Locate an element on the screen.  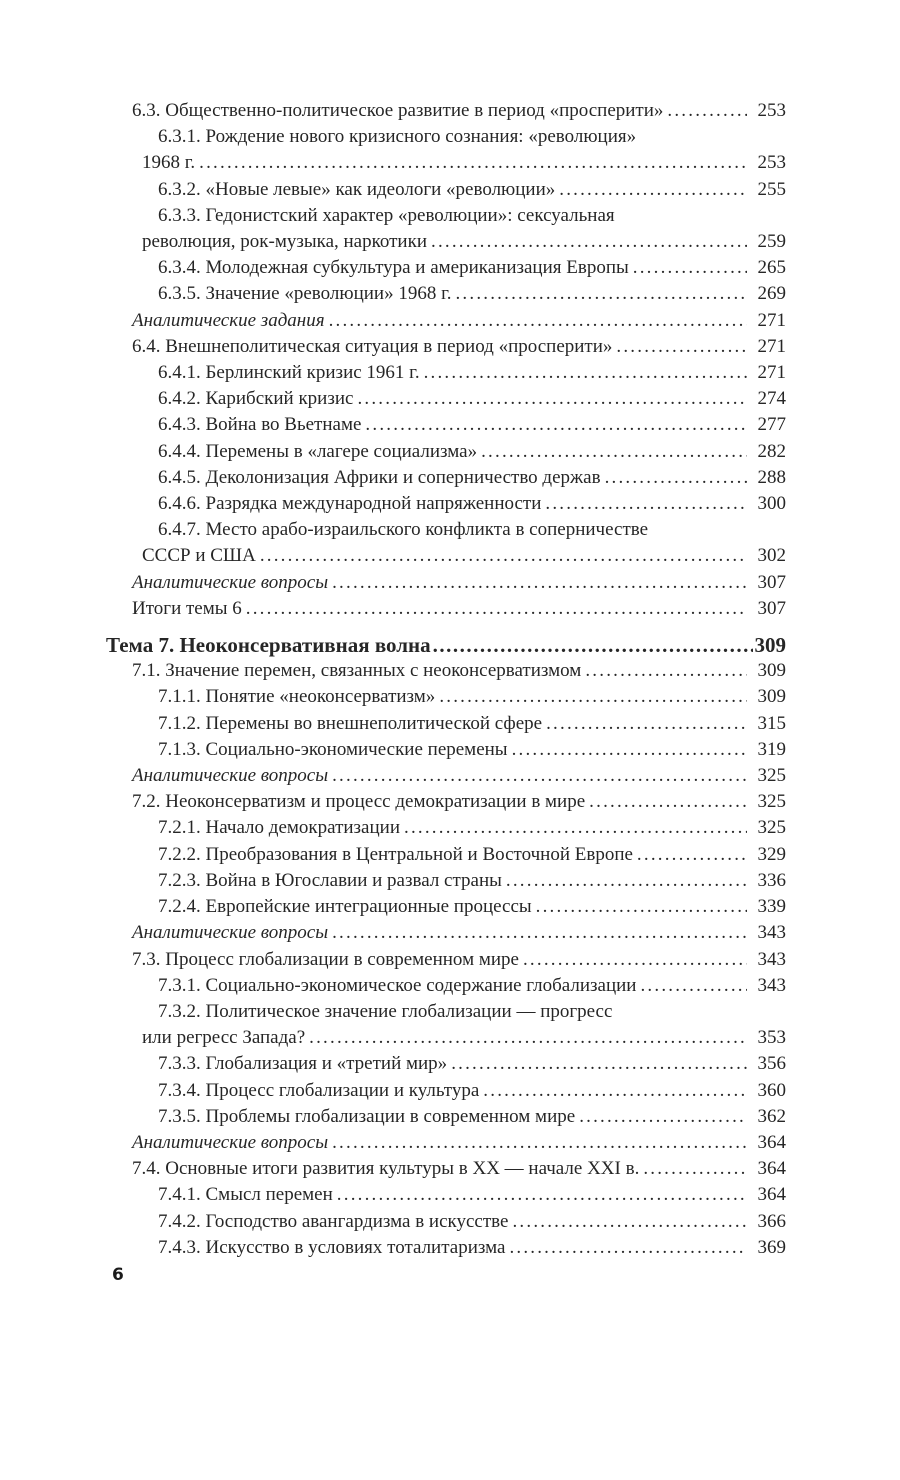
toc-page-number: 265 is located at coordinates (772, 268).